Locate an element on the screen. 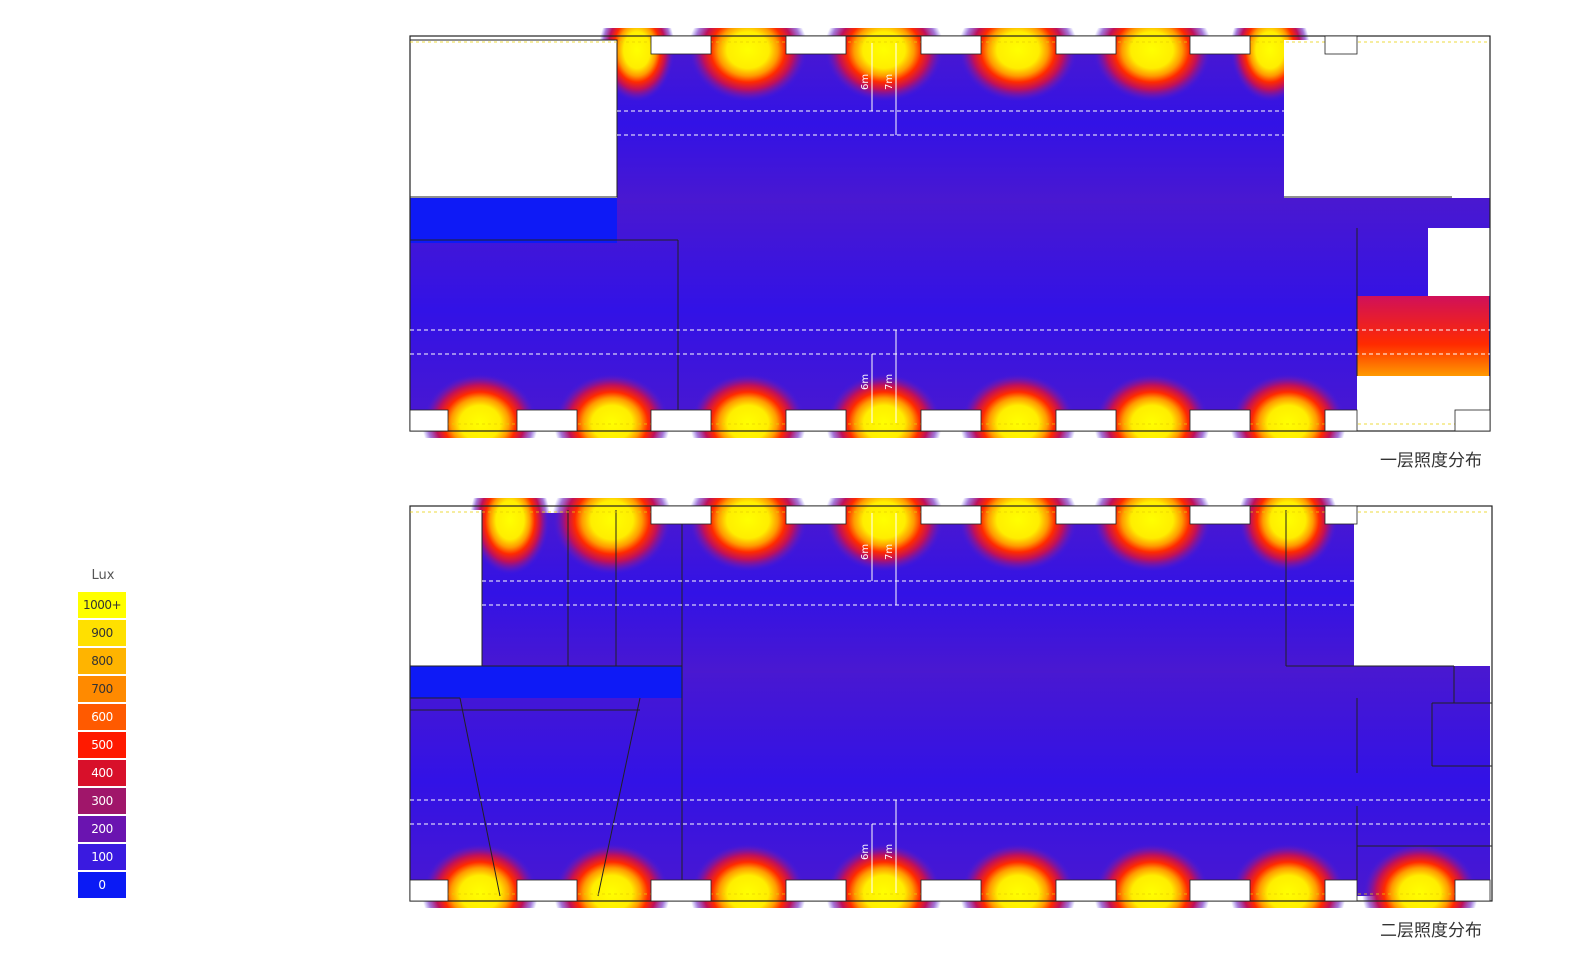 Image resolution: width=1582 pixels, height=964 pixels. legend-swatch: 1000+ is located at coordinates (102, 605).